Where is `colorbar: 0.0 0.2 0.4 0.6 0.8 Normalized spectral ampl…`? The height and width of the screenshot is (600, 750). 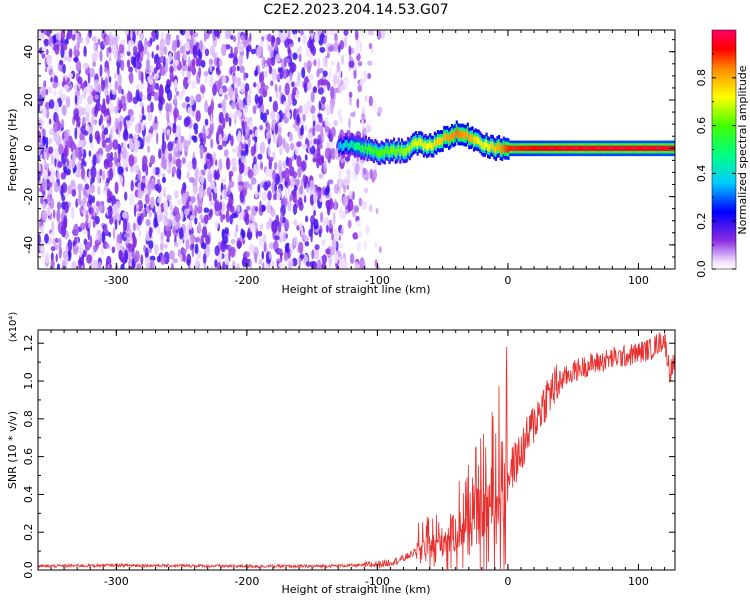
colorbar: 0.0 0.2 0.4 0.6 0.8 Normalized spectral ampl… is located at coordinates (722, 153).